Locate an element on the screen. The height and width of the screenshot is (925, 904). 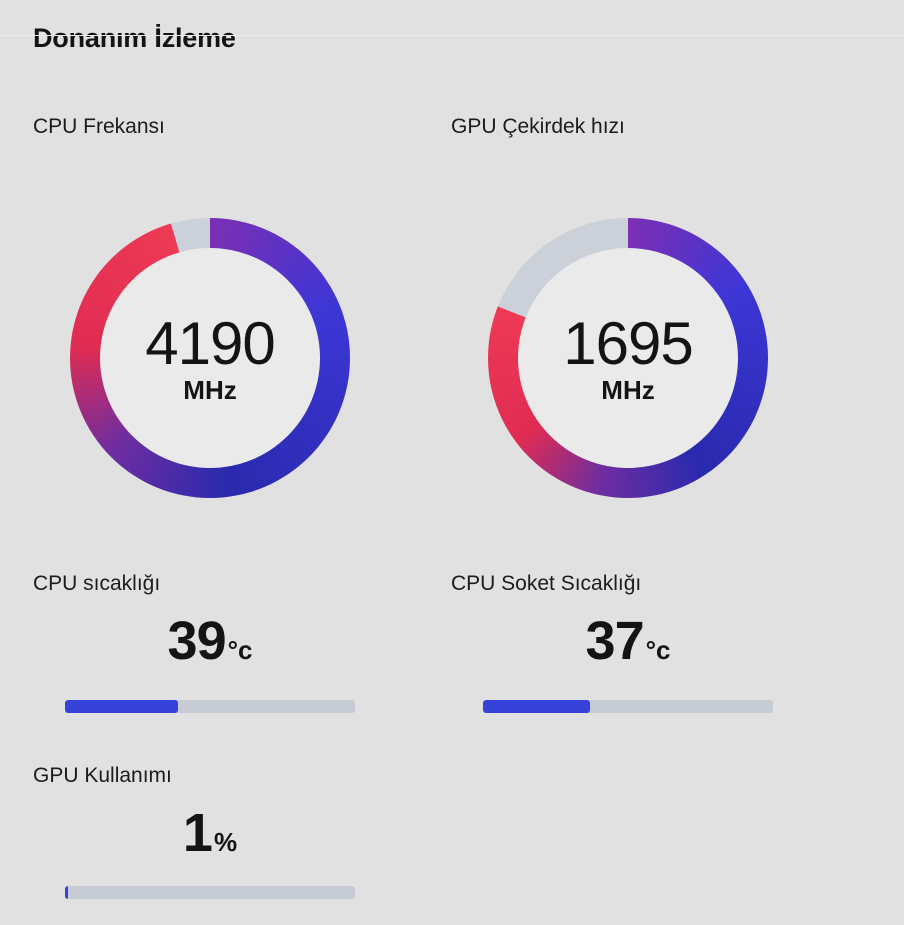
meter-label-cpu-temp: CPU sıcaklığı is located at coordinates (97, 583).